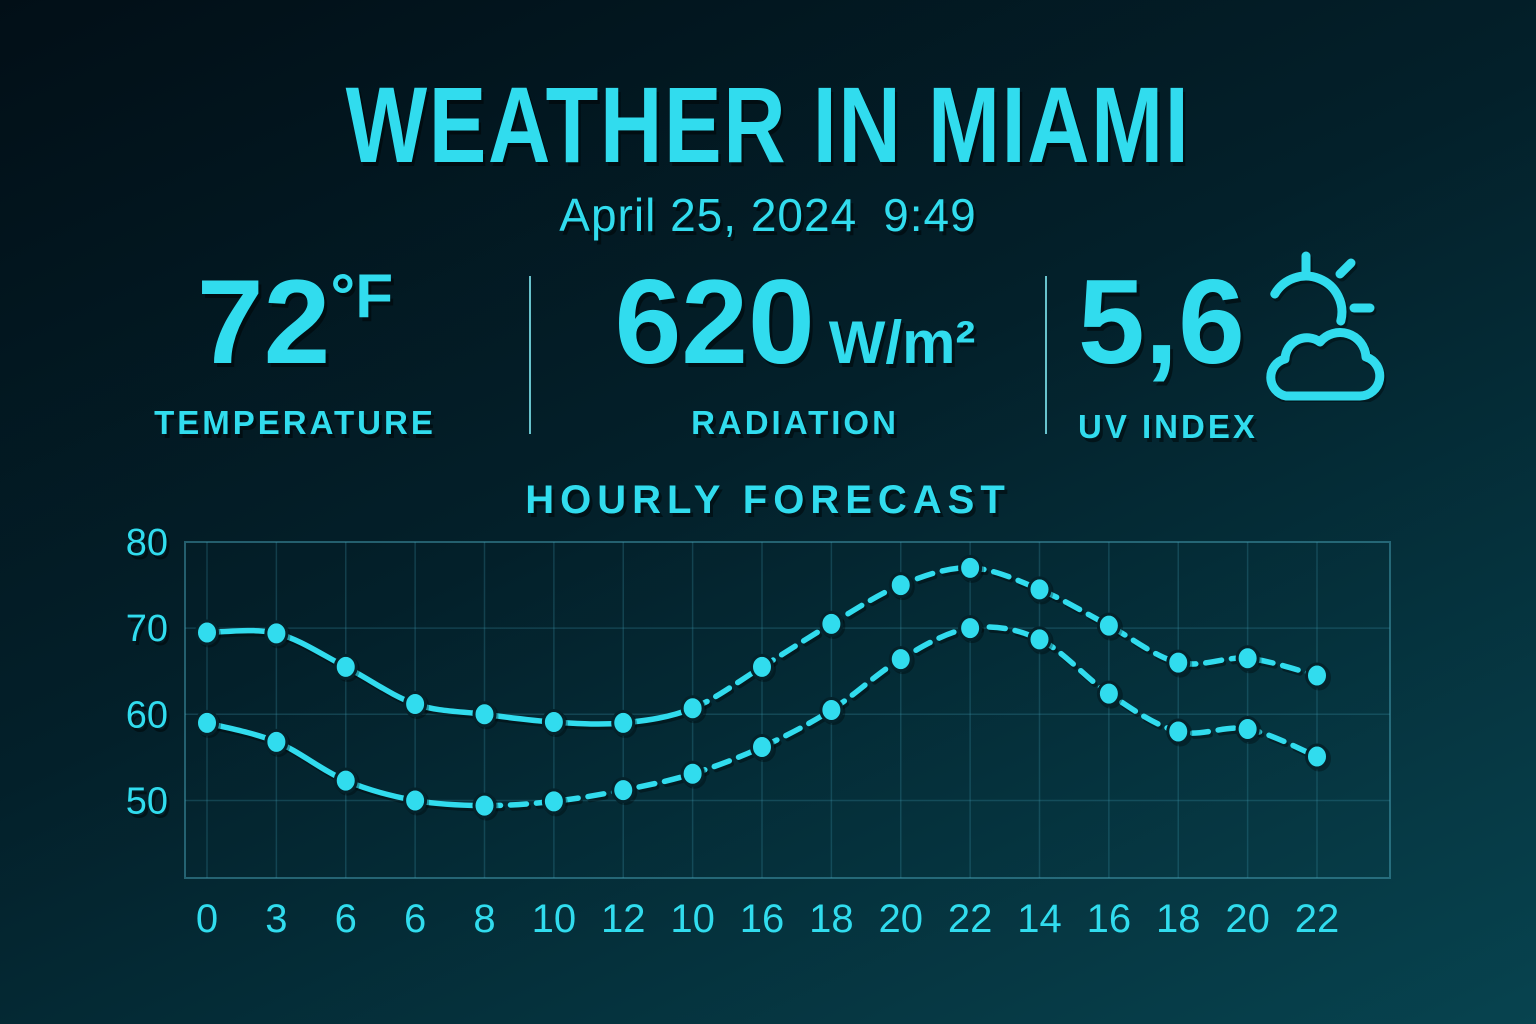 The height and width of the screenshot is (1024, 1536). I want to click on y-tick-label: 70, so click(147, 629).